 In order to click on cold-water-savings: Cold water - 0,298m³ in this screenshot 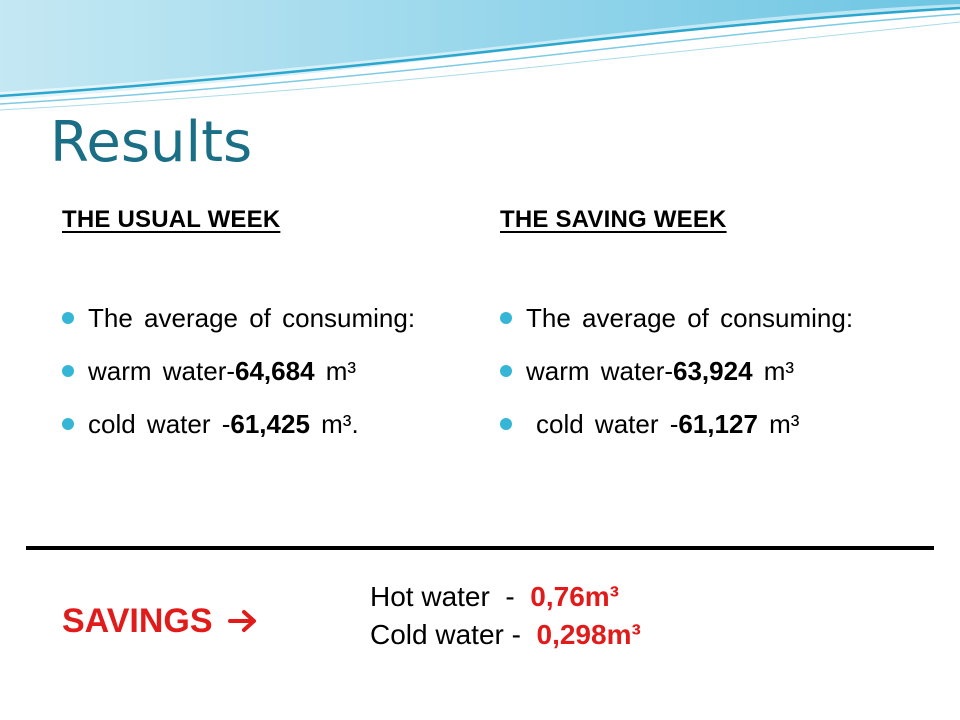, I will do `click(505, 635)`.